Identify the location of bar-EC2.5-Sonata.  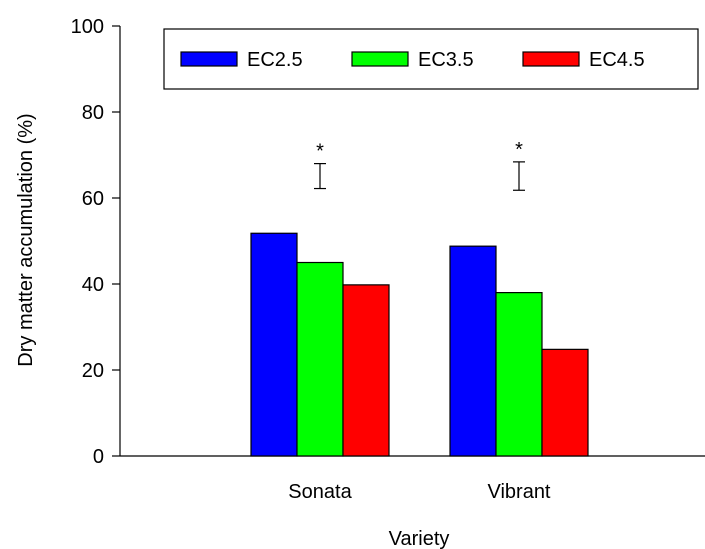
(274, 344).